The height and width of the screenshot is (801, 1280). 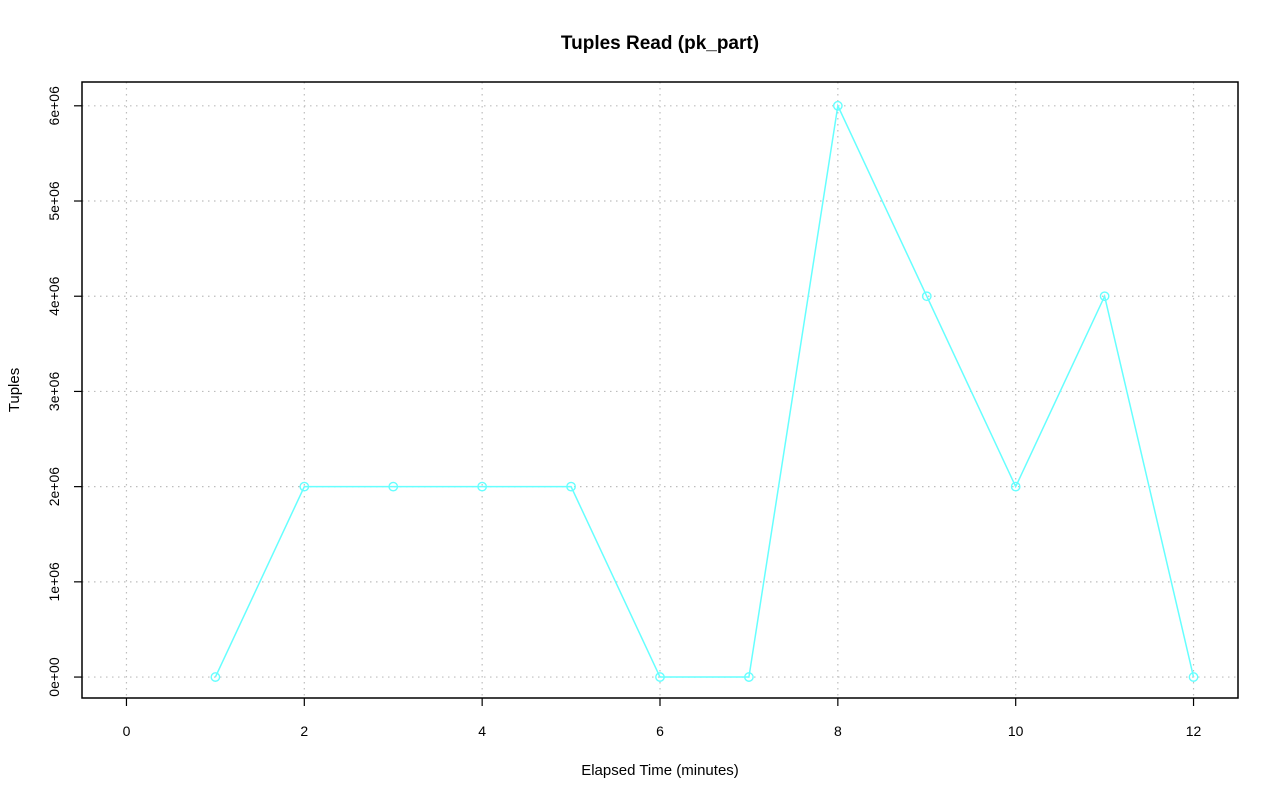 What do you see at coordinates (54, 392) in the screenshot?
I see `y-tick-label: 3e+06` at bounding box center [54, 392].